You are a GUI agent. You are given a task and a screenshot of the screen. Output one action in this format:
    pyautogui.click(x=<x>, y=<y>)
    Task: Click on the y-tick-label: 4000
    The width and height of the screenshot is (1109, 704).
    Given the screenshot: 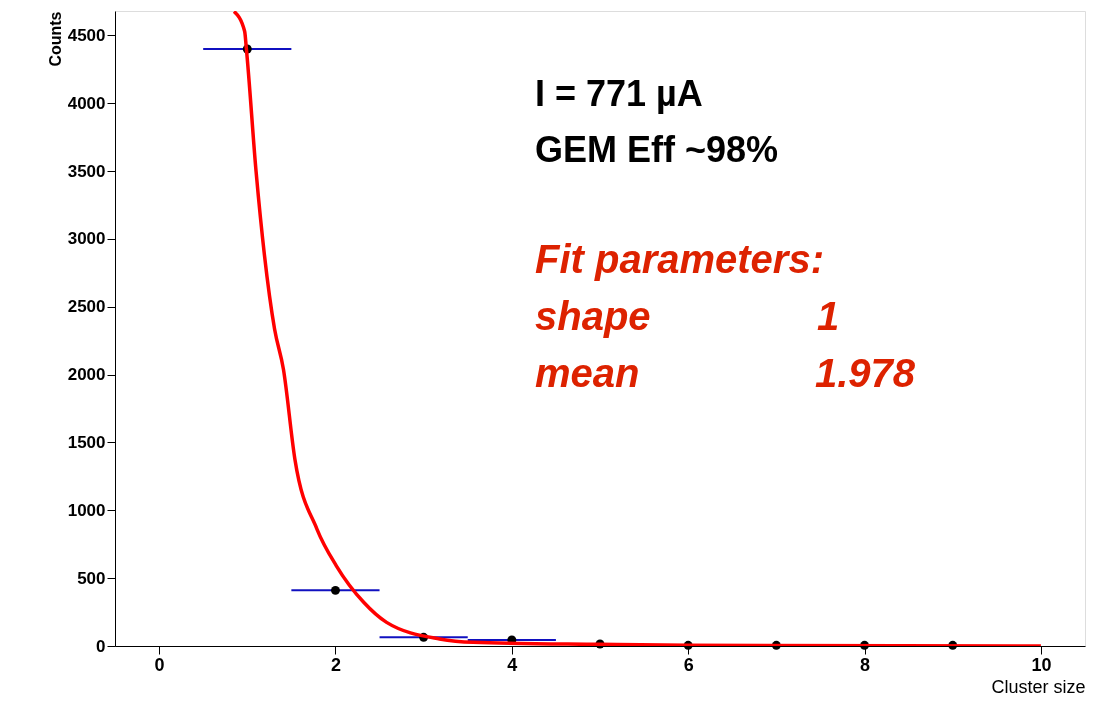 What is the action you would take?
    pyautogui.click(x=86, y=103)
    